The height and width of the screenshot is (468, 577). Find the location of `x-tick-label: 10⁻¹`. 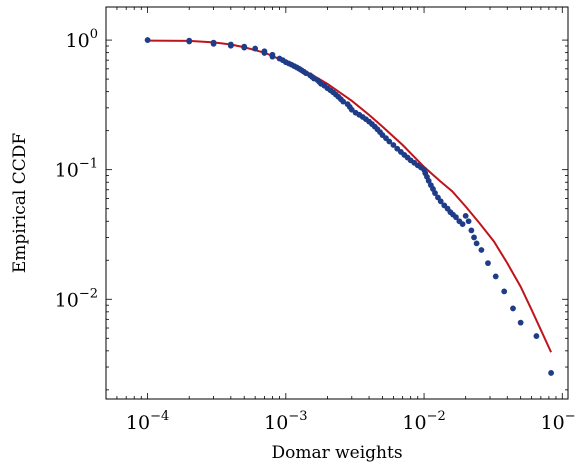

x-tick-label: 10⁻¹ is located at coordinates (559, 421).